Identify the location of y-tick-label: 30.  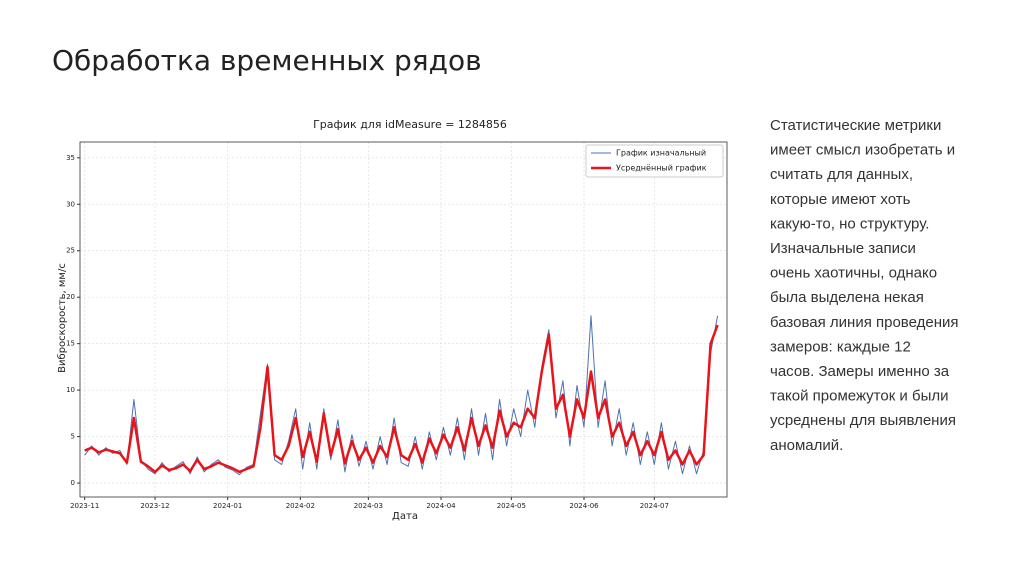
(70, 204).